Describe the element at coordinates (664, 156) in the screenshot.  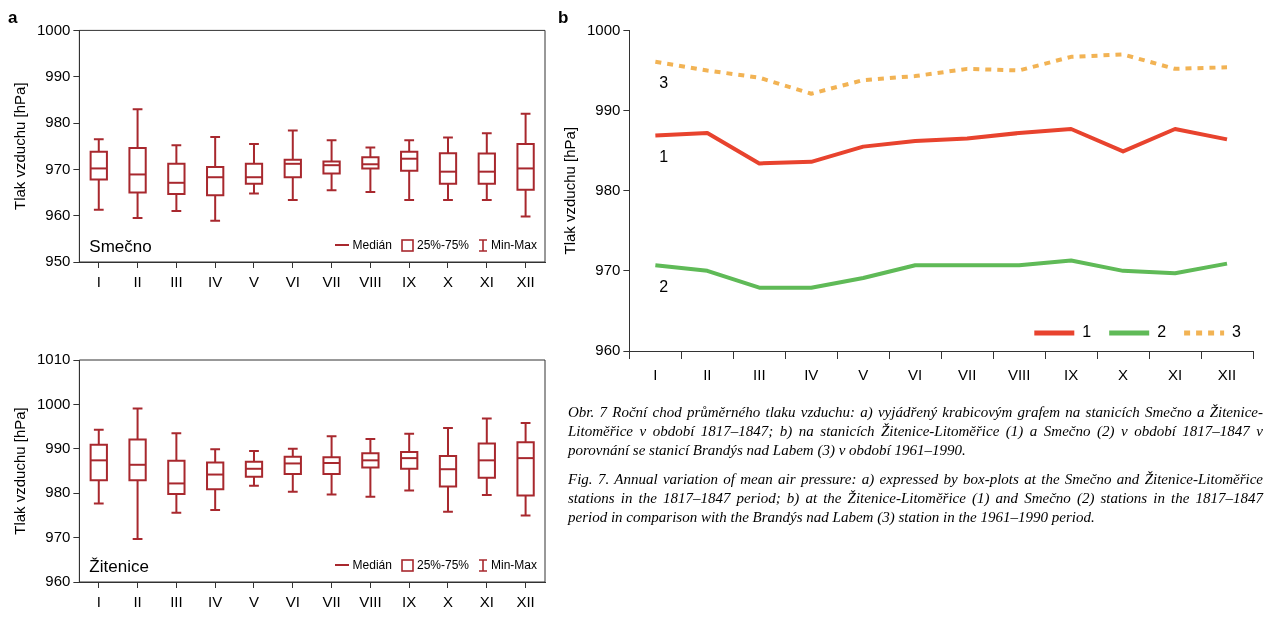
I see `text: 1` at that location.